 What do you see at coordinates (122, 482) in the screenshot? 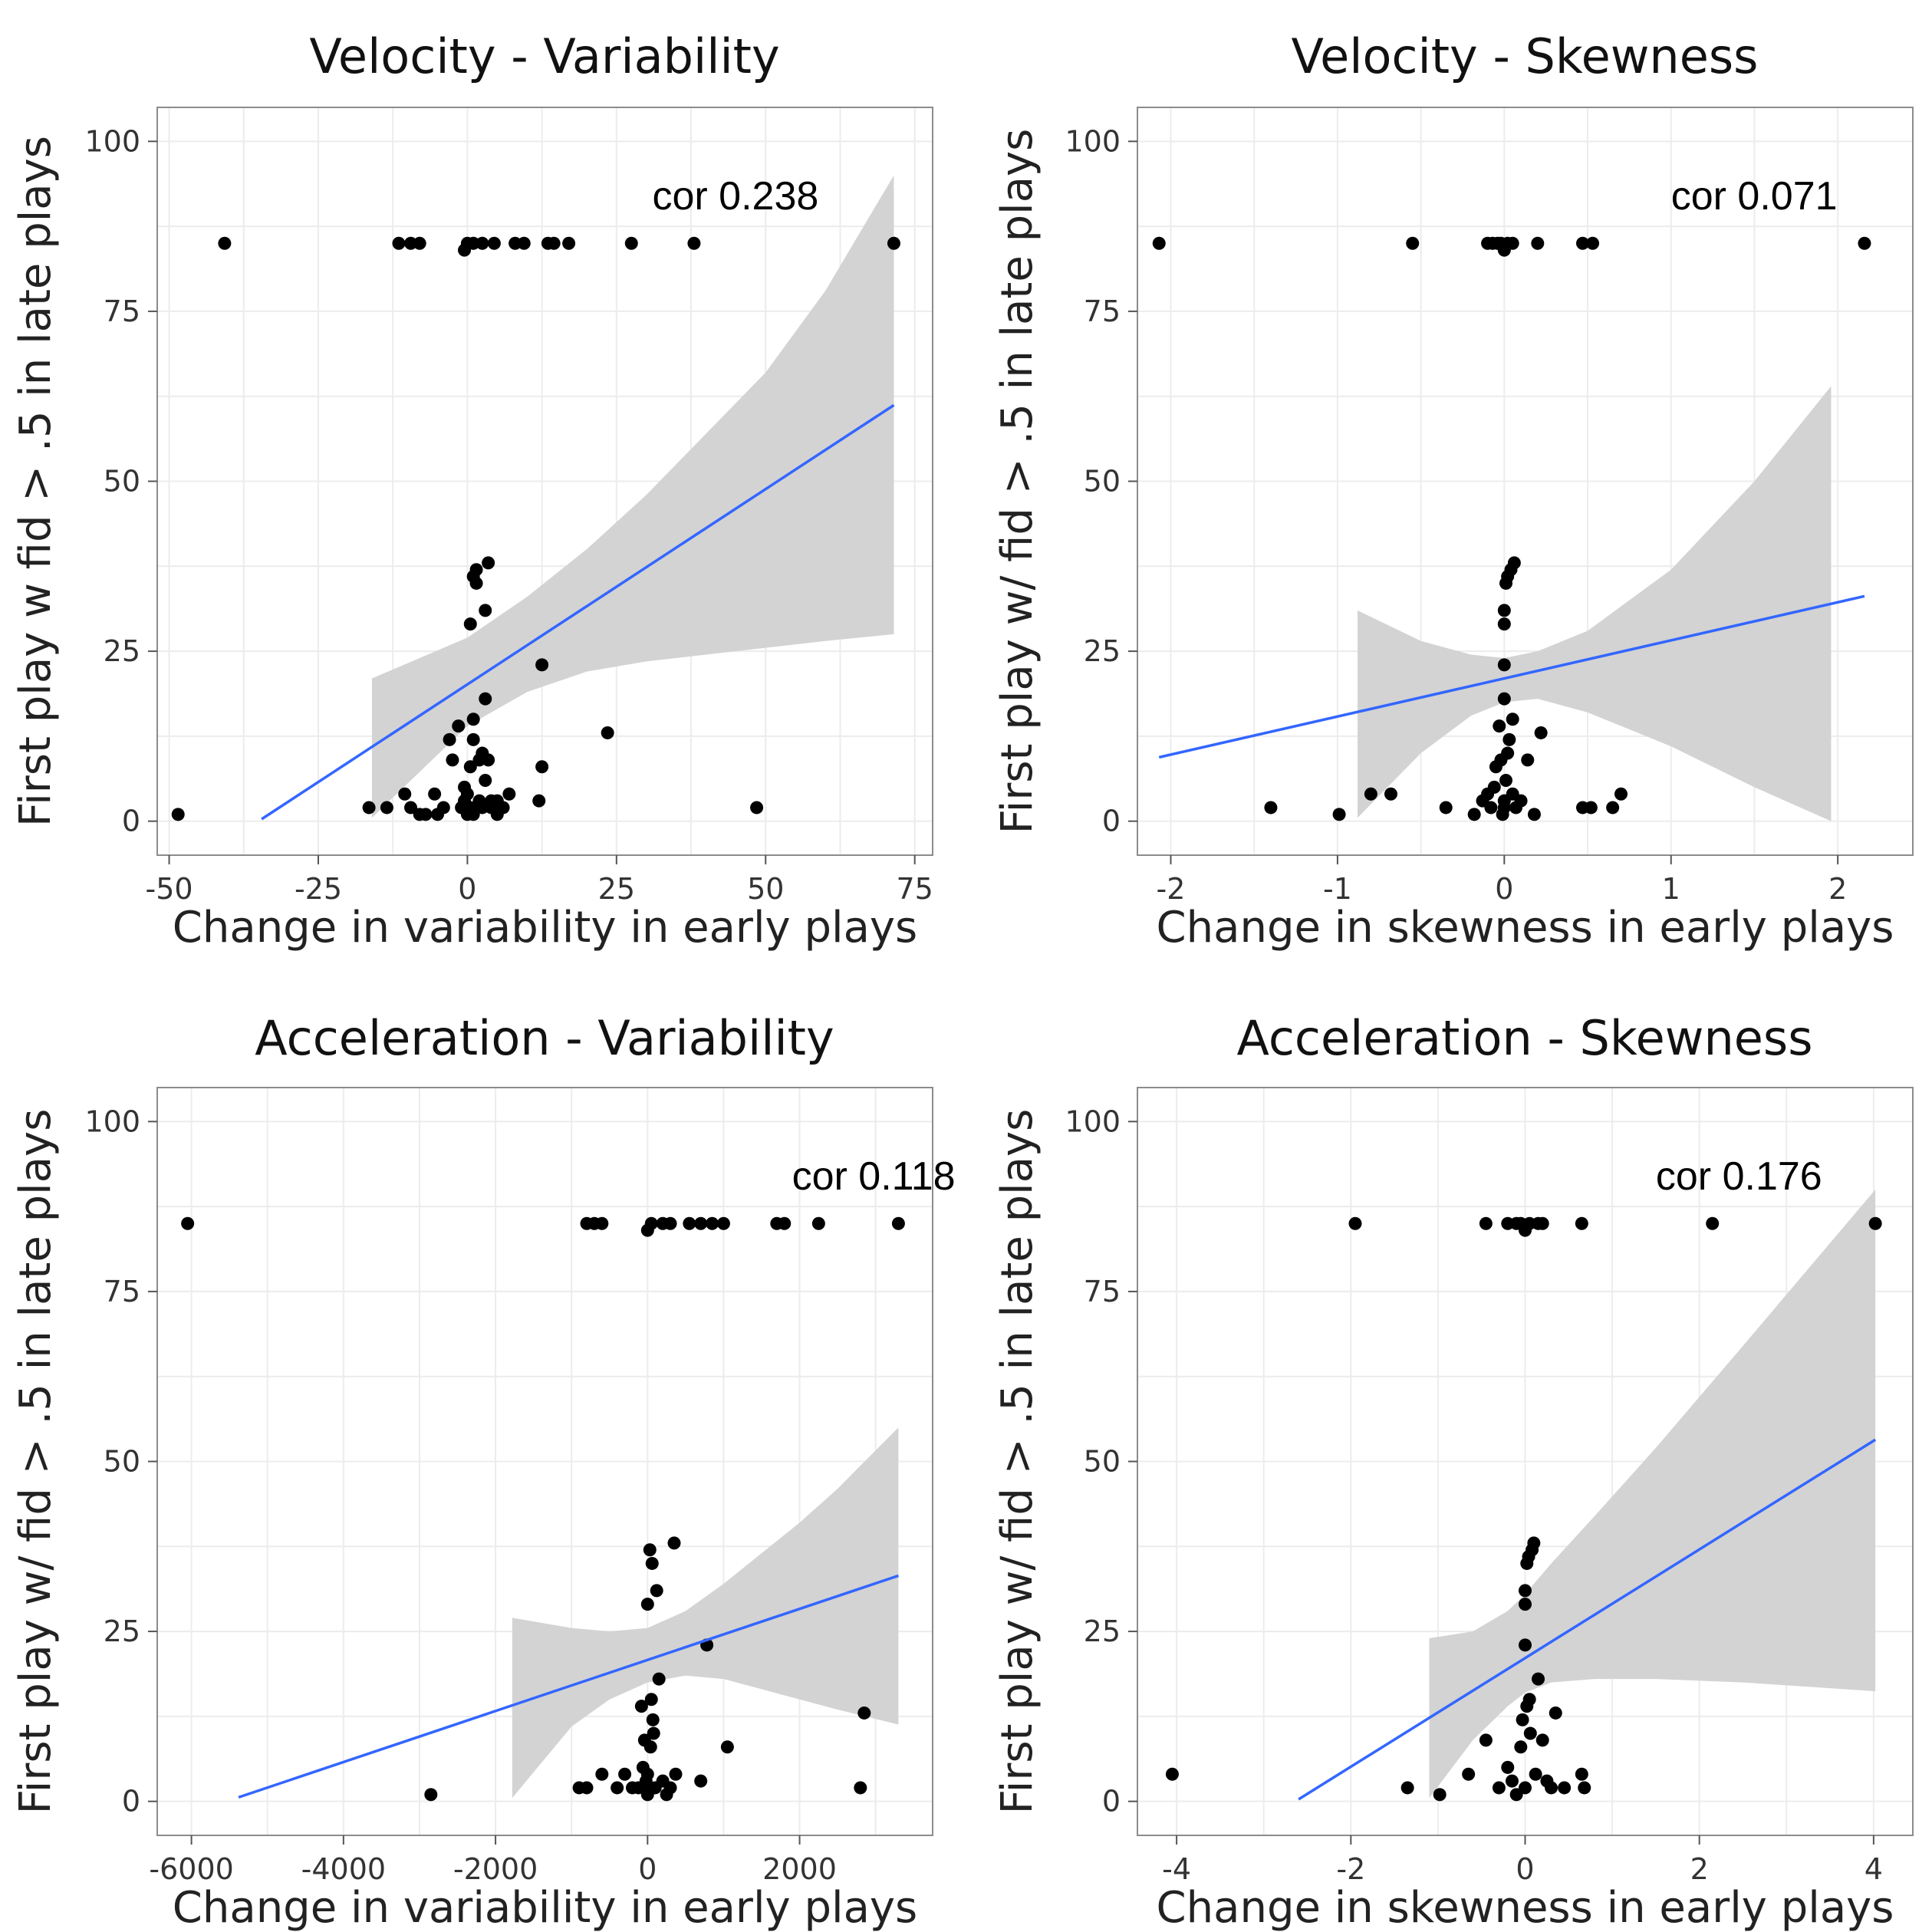
I see `y-tick-label: 50` at bounding box center [122, 482].